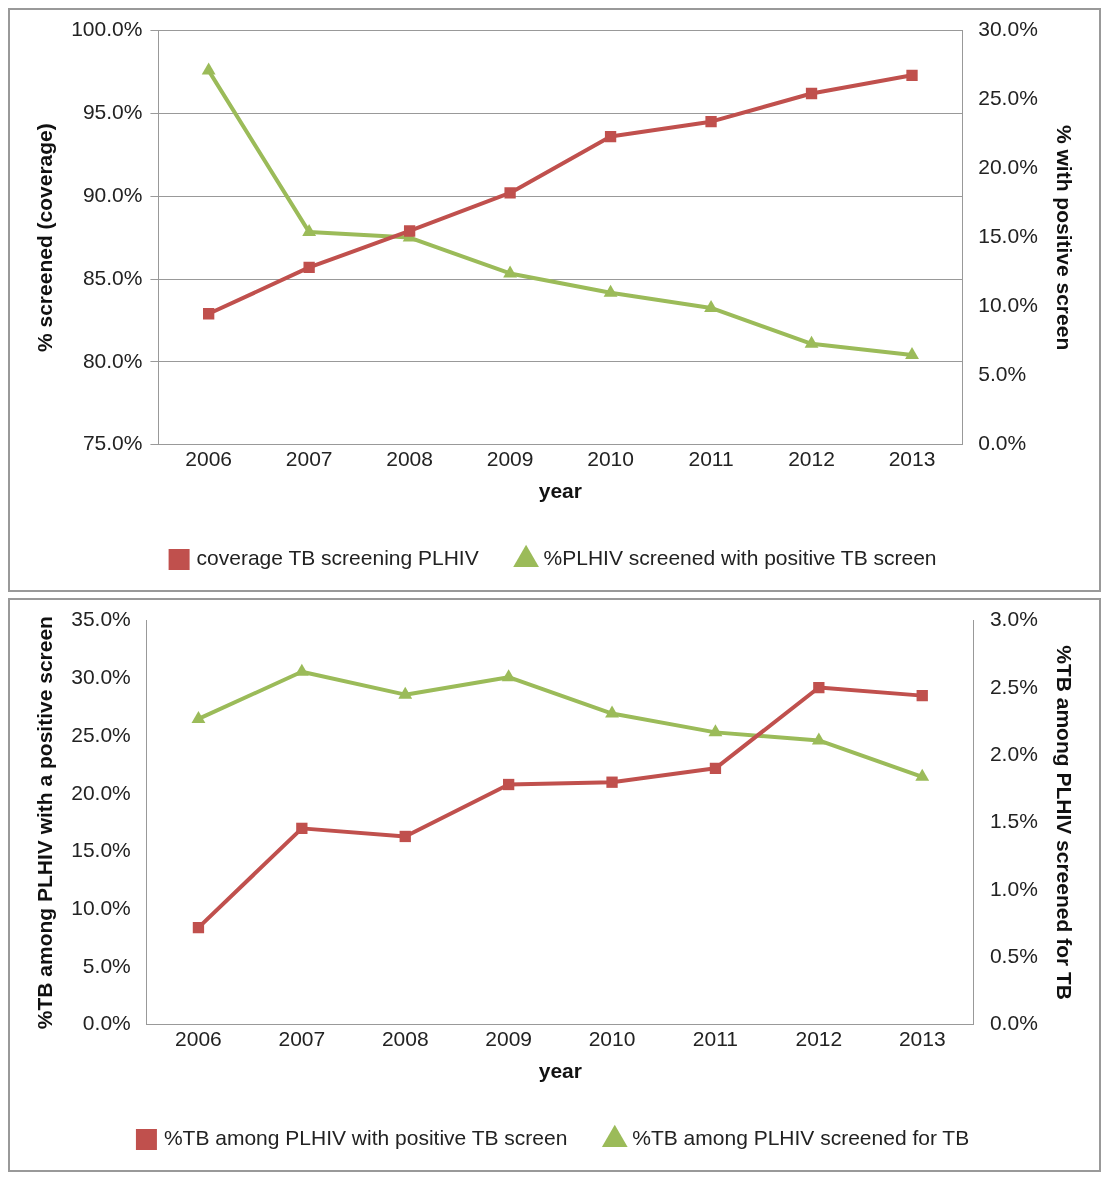 The height and width of the screenshot is (1189, 1109). I want to click on legend-label: coverage TB screening PLHIV, so click(337, 558).